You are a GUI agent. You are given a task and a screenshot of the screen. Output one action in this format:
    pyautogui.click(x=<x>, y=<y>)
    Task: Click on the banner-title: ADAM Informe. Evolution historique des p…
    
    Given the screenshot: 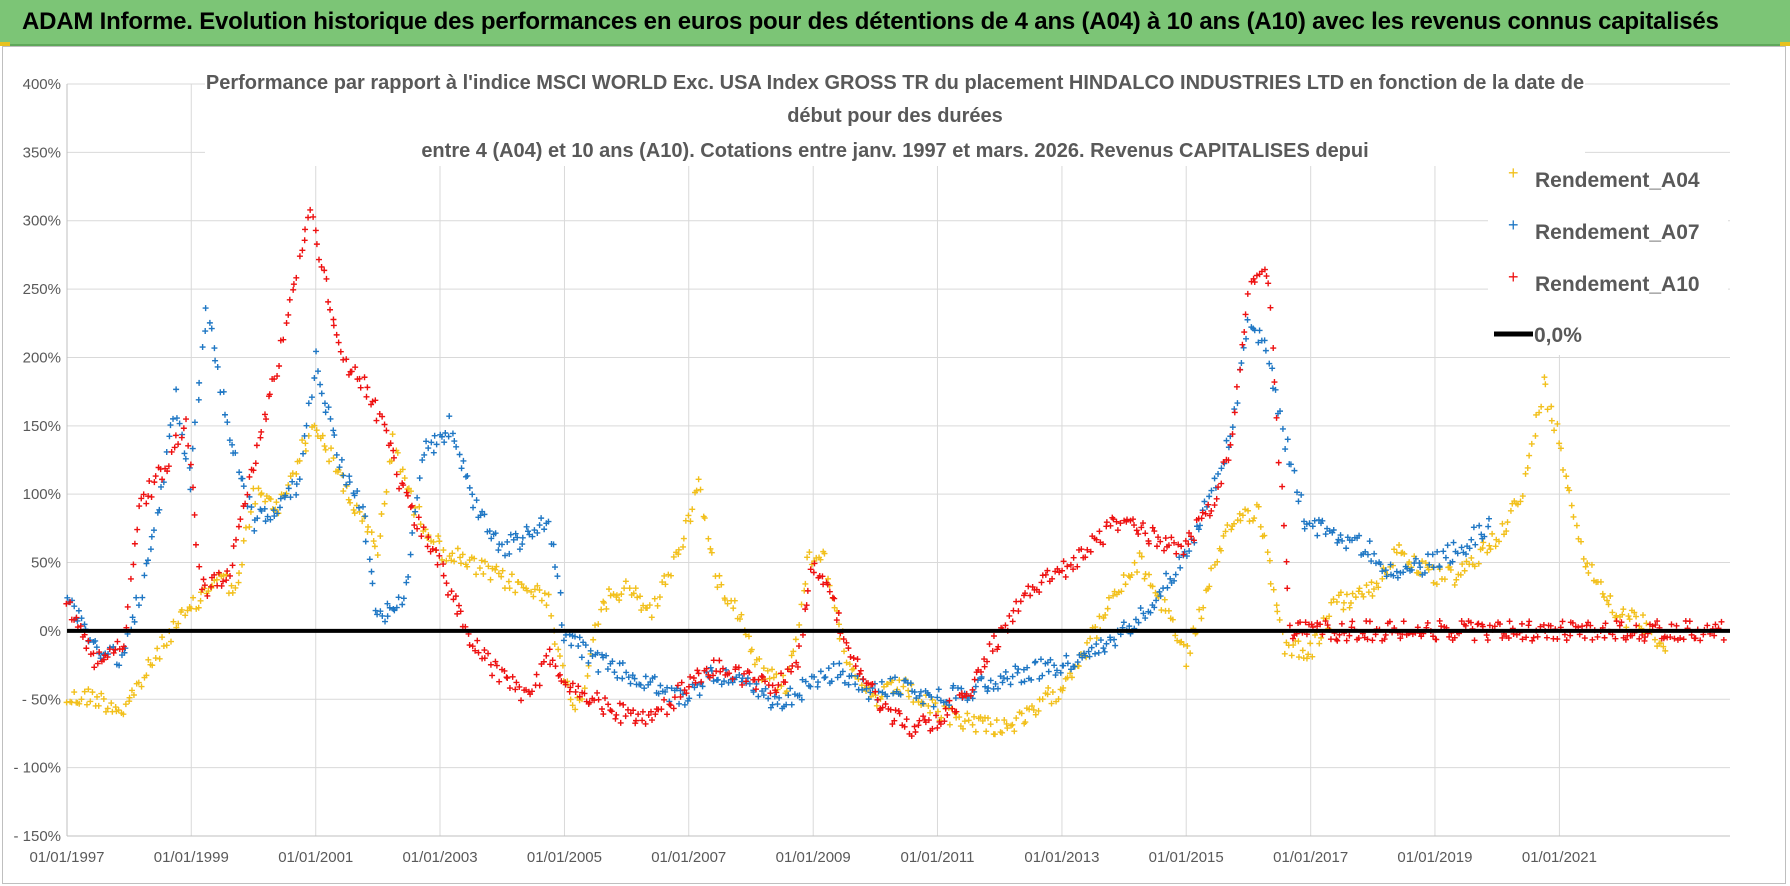 What is the action you would take?
    pyautogui.click(x=870, y=21)
    